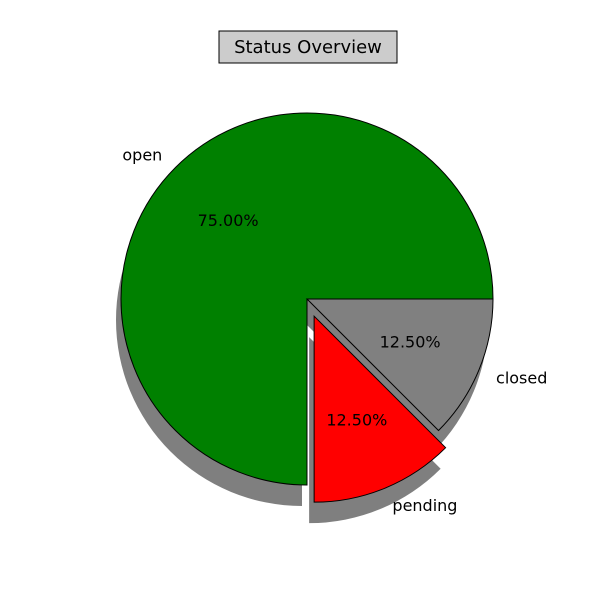  I want to click on chart-title-box: Status Overview, so click(308, 47).